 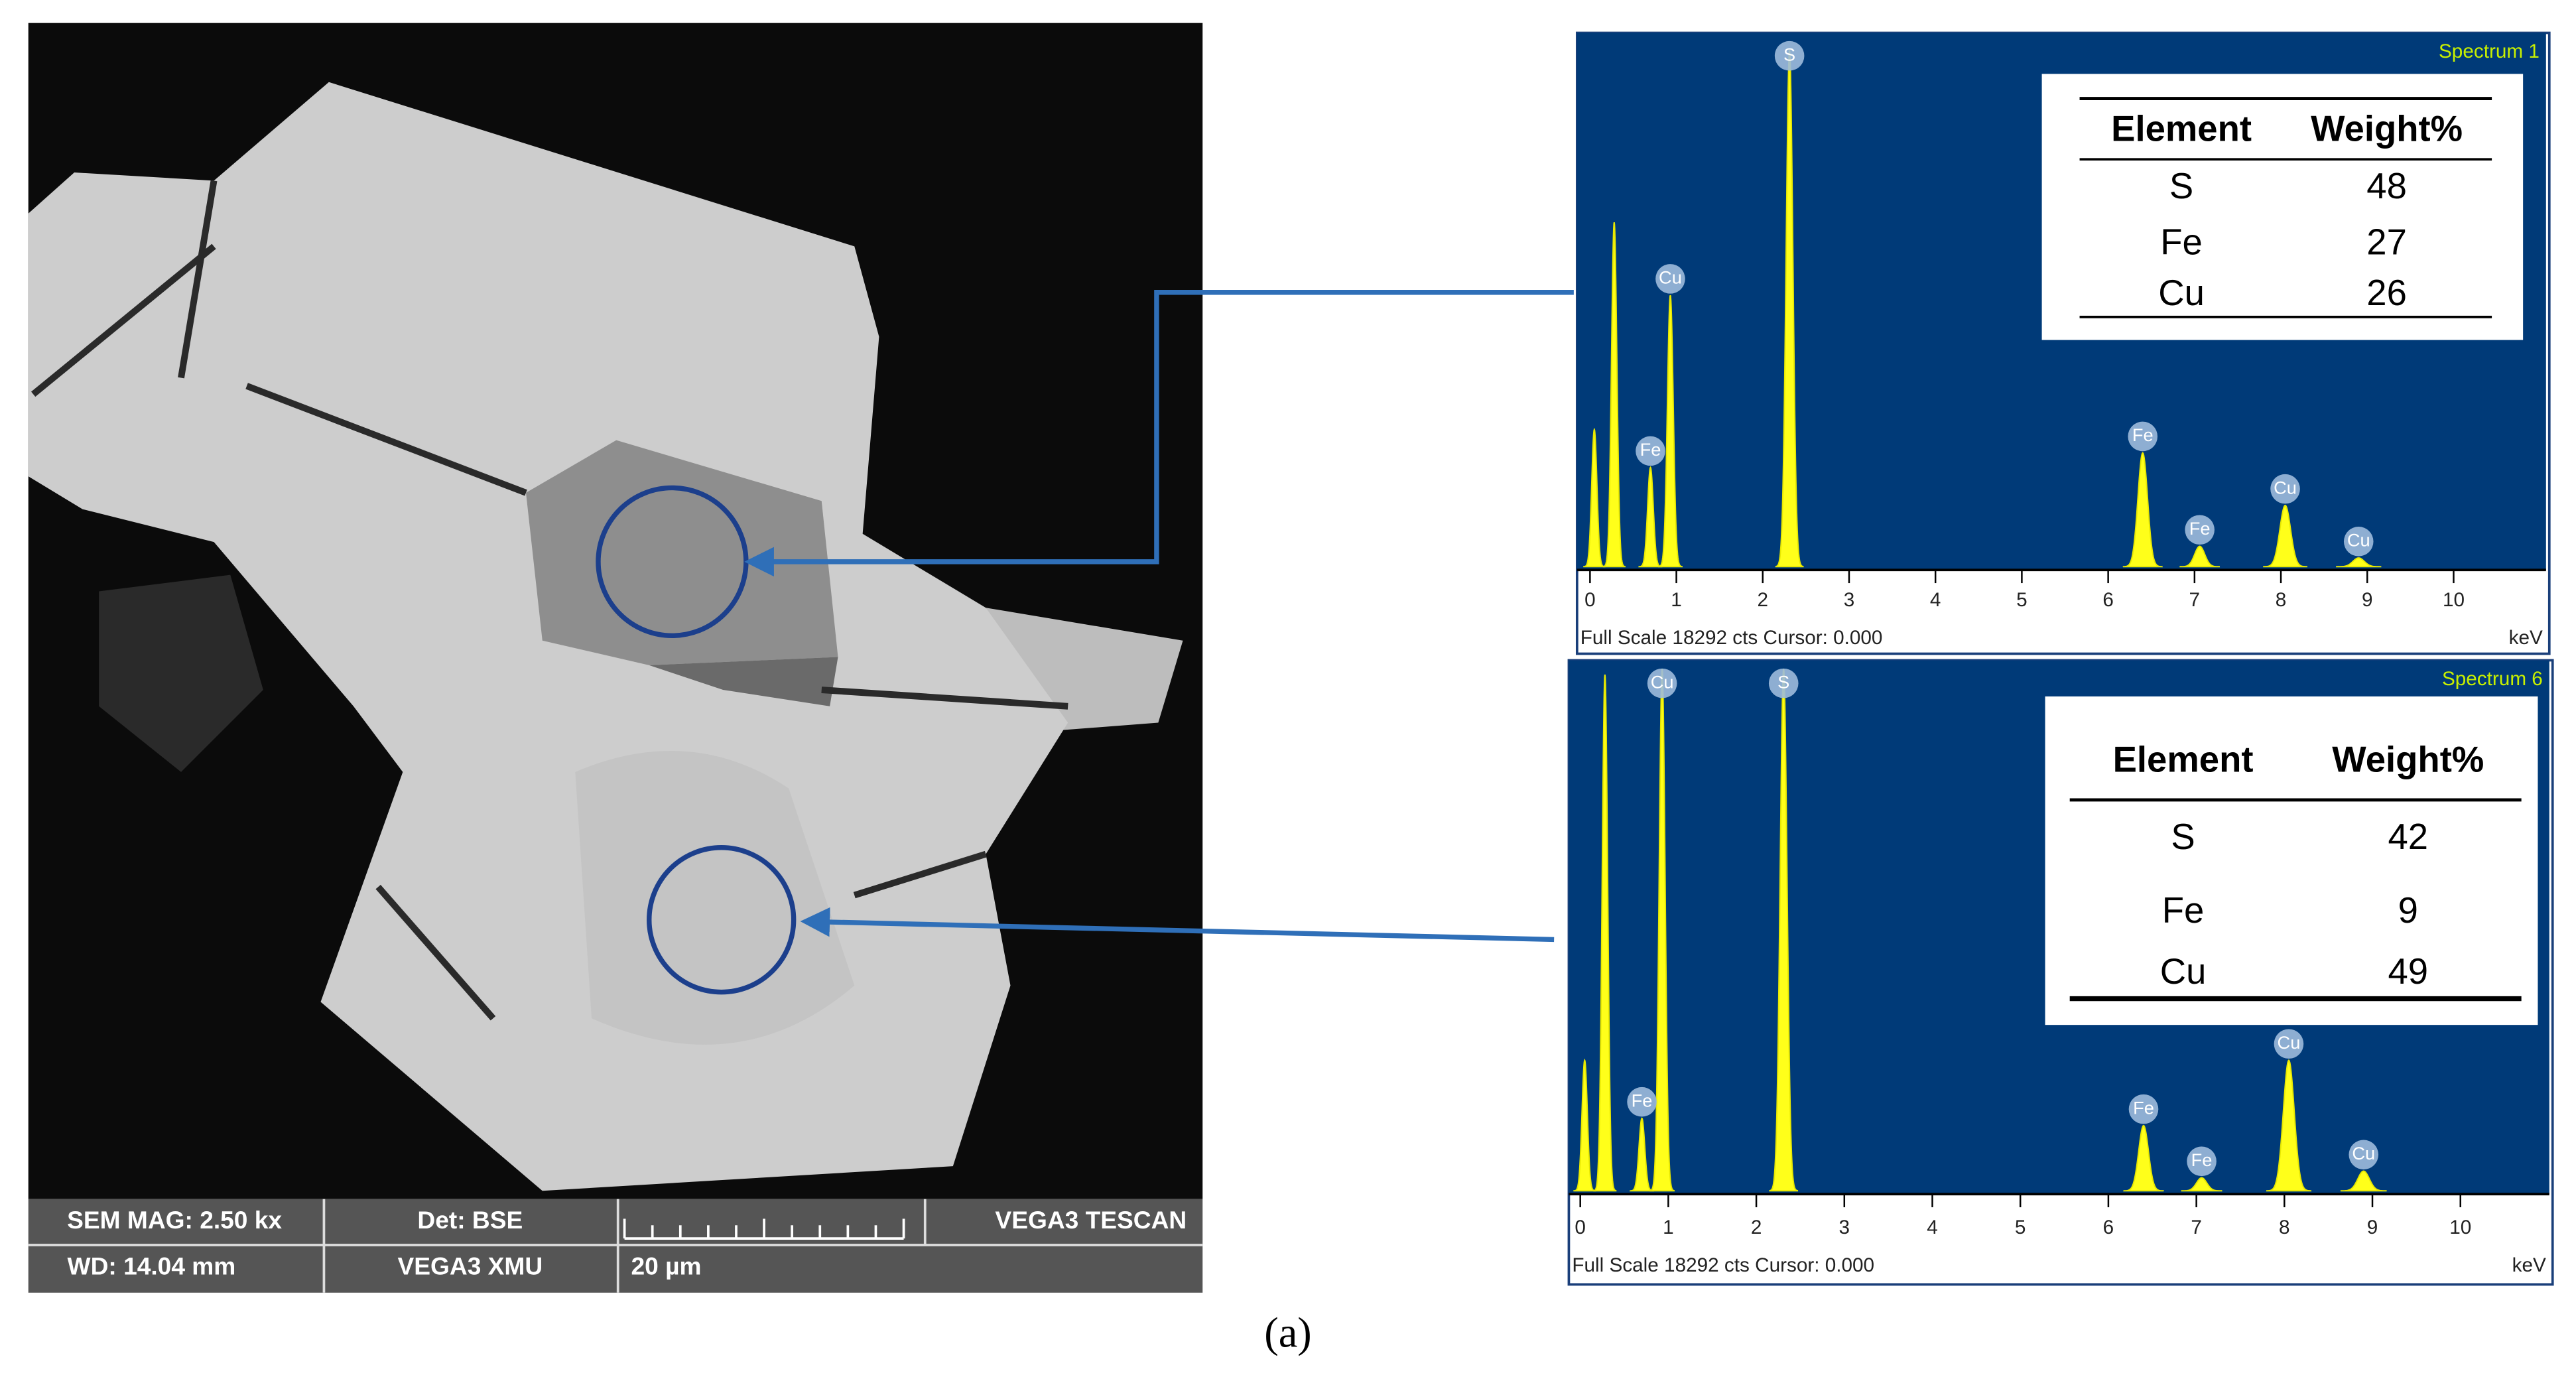 What do you see at coordinates (616, 1246) in the screenshot?
I see `info-bar-grid` at bounding box center [616, 1246].